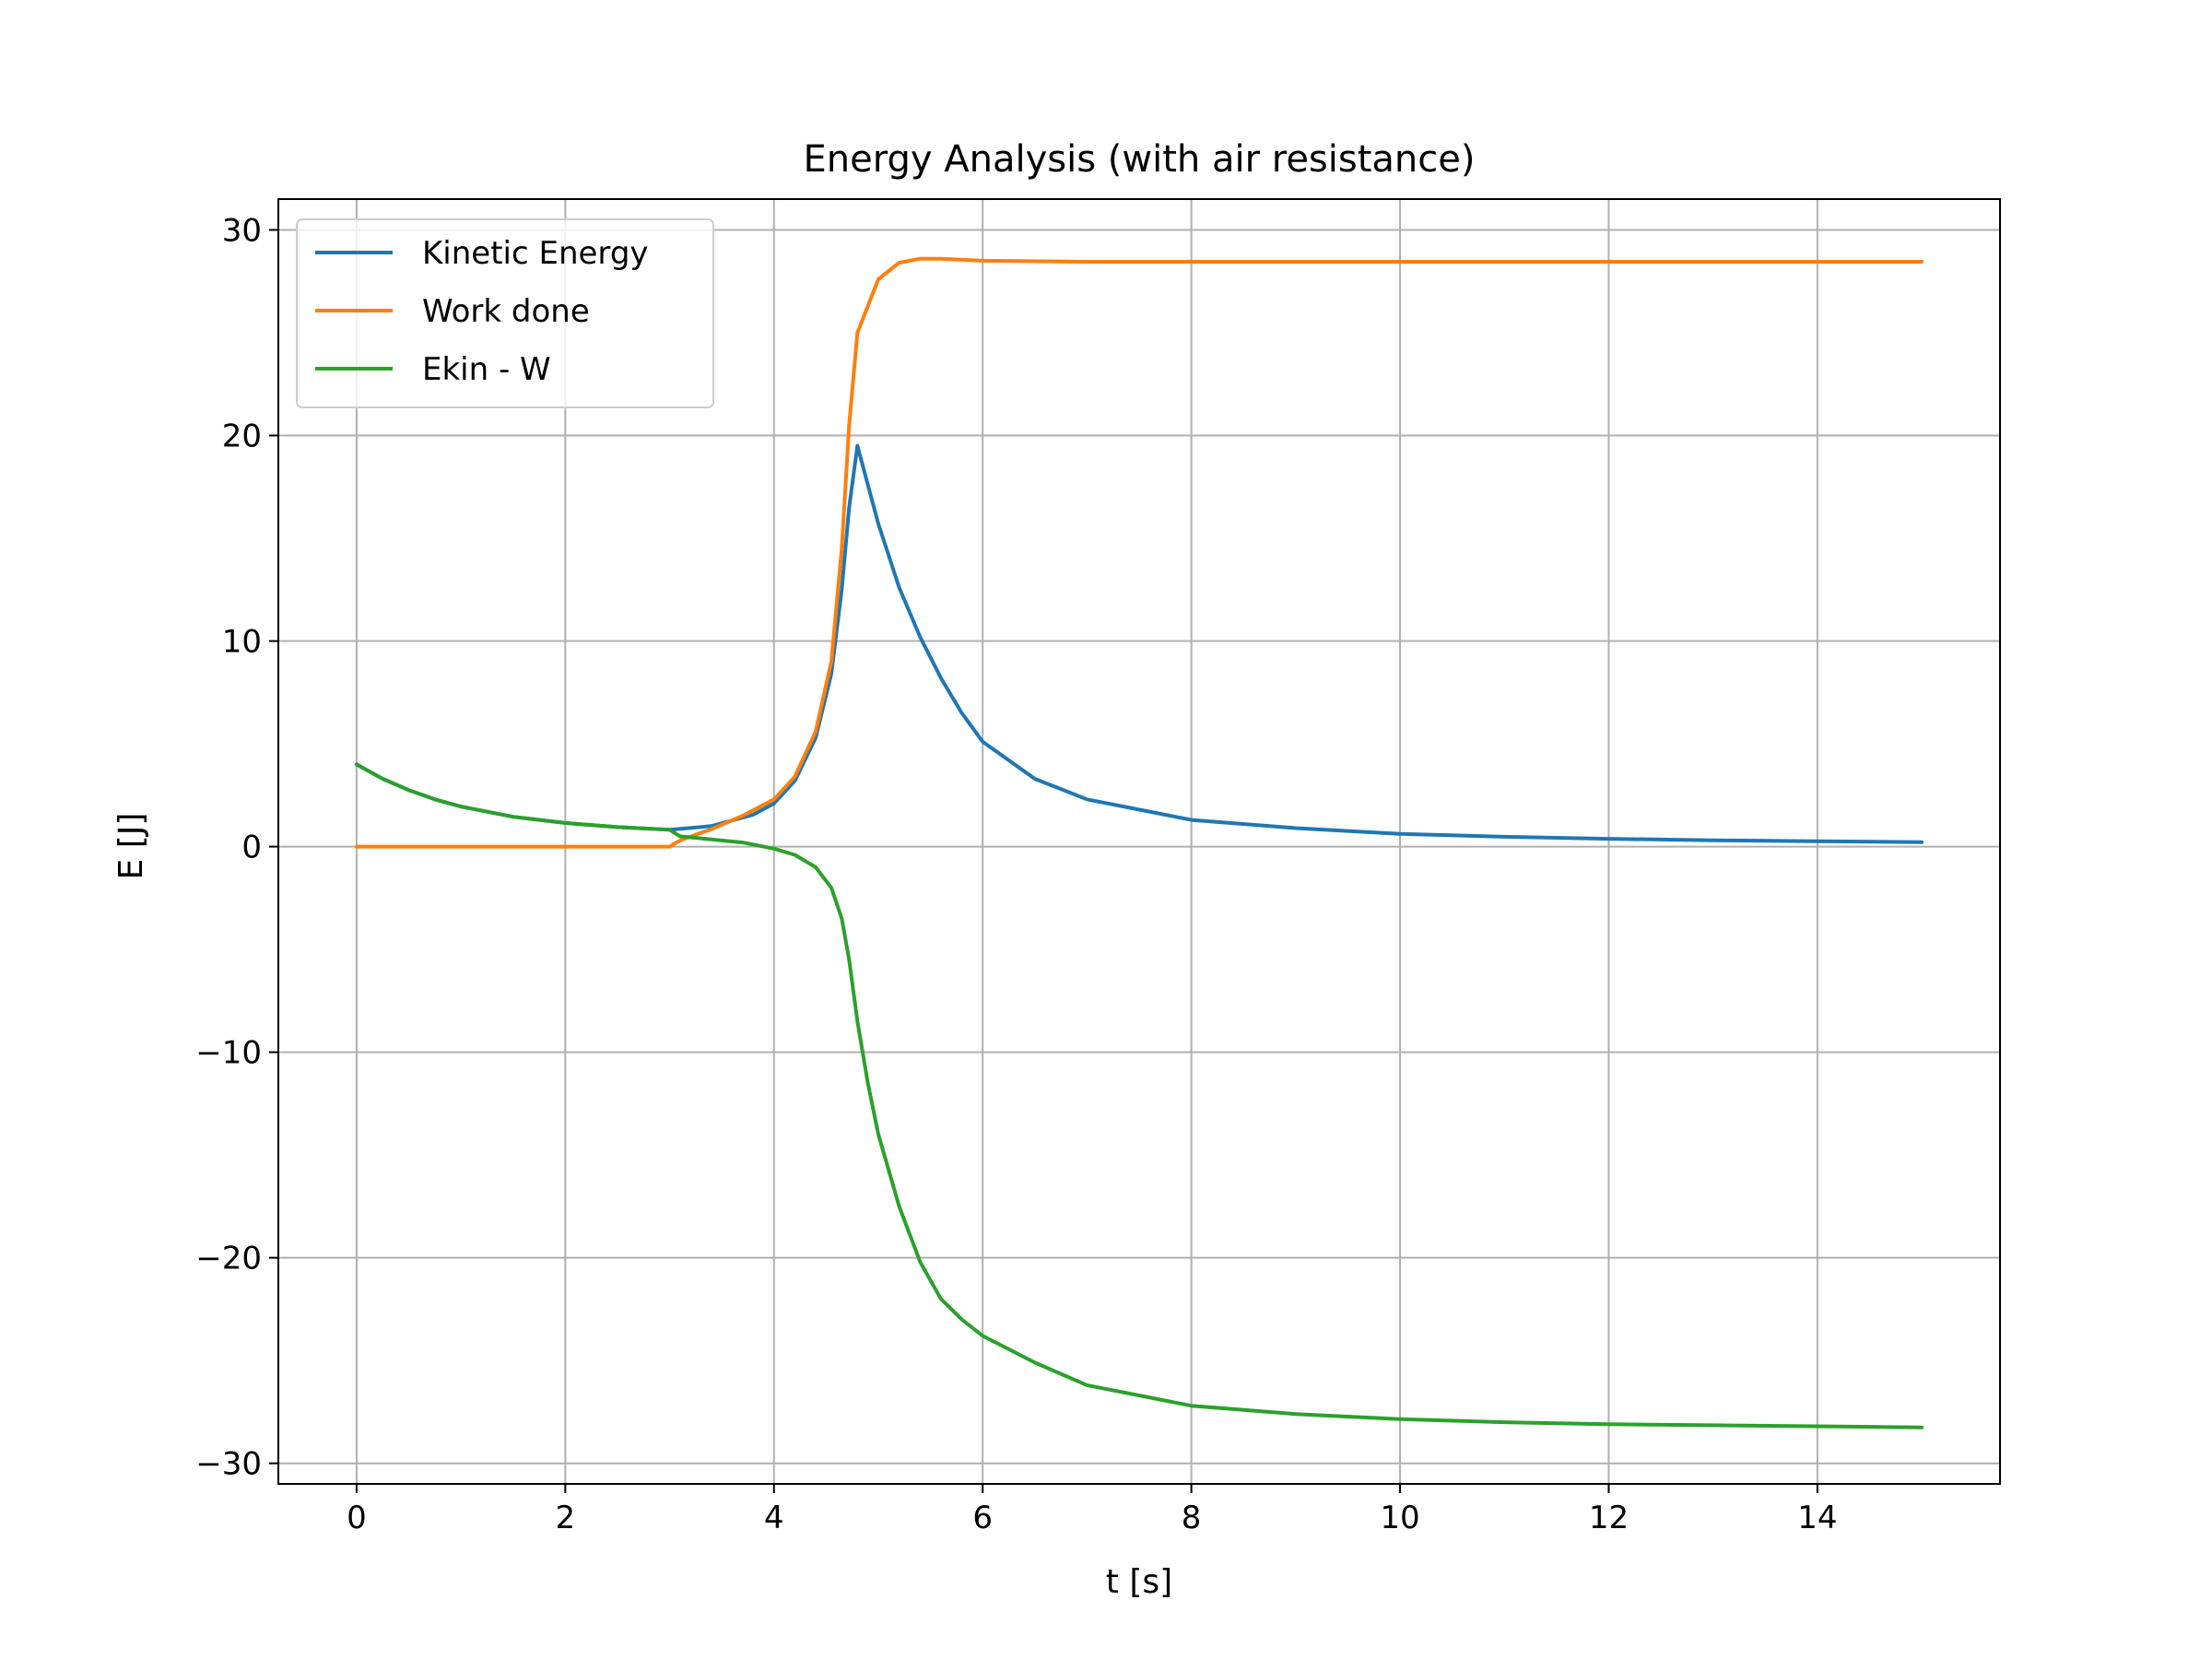 This screenshot has height=1659, width=2212. Describe the element at coordinates (228, 1053) in the screenshot. I see `y-tick-label: −10` at that location.